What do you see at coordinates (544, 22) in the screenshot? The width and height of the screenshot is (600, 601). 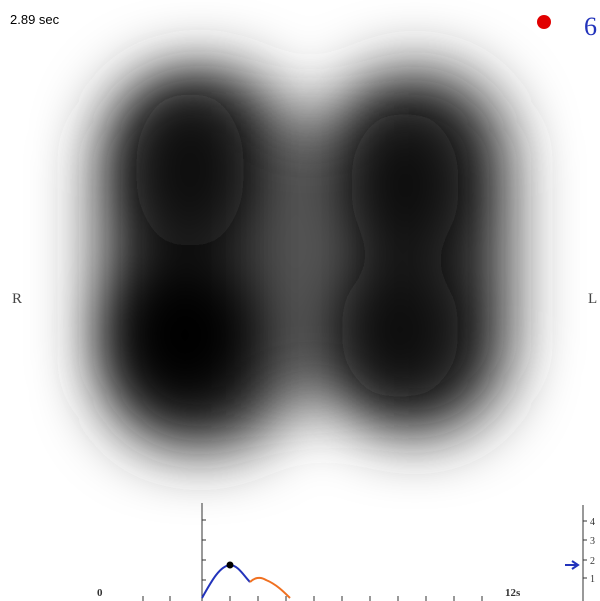 I see `record-indicator` at bounding box center [544, 22].